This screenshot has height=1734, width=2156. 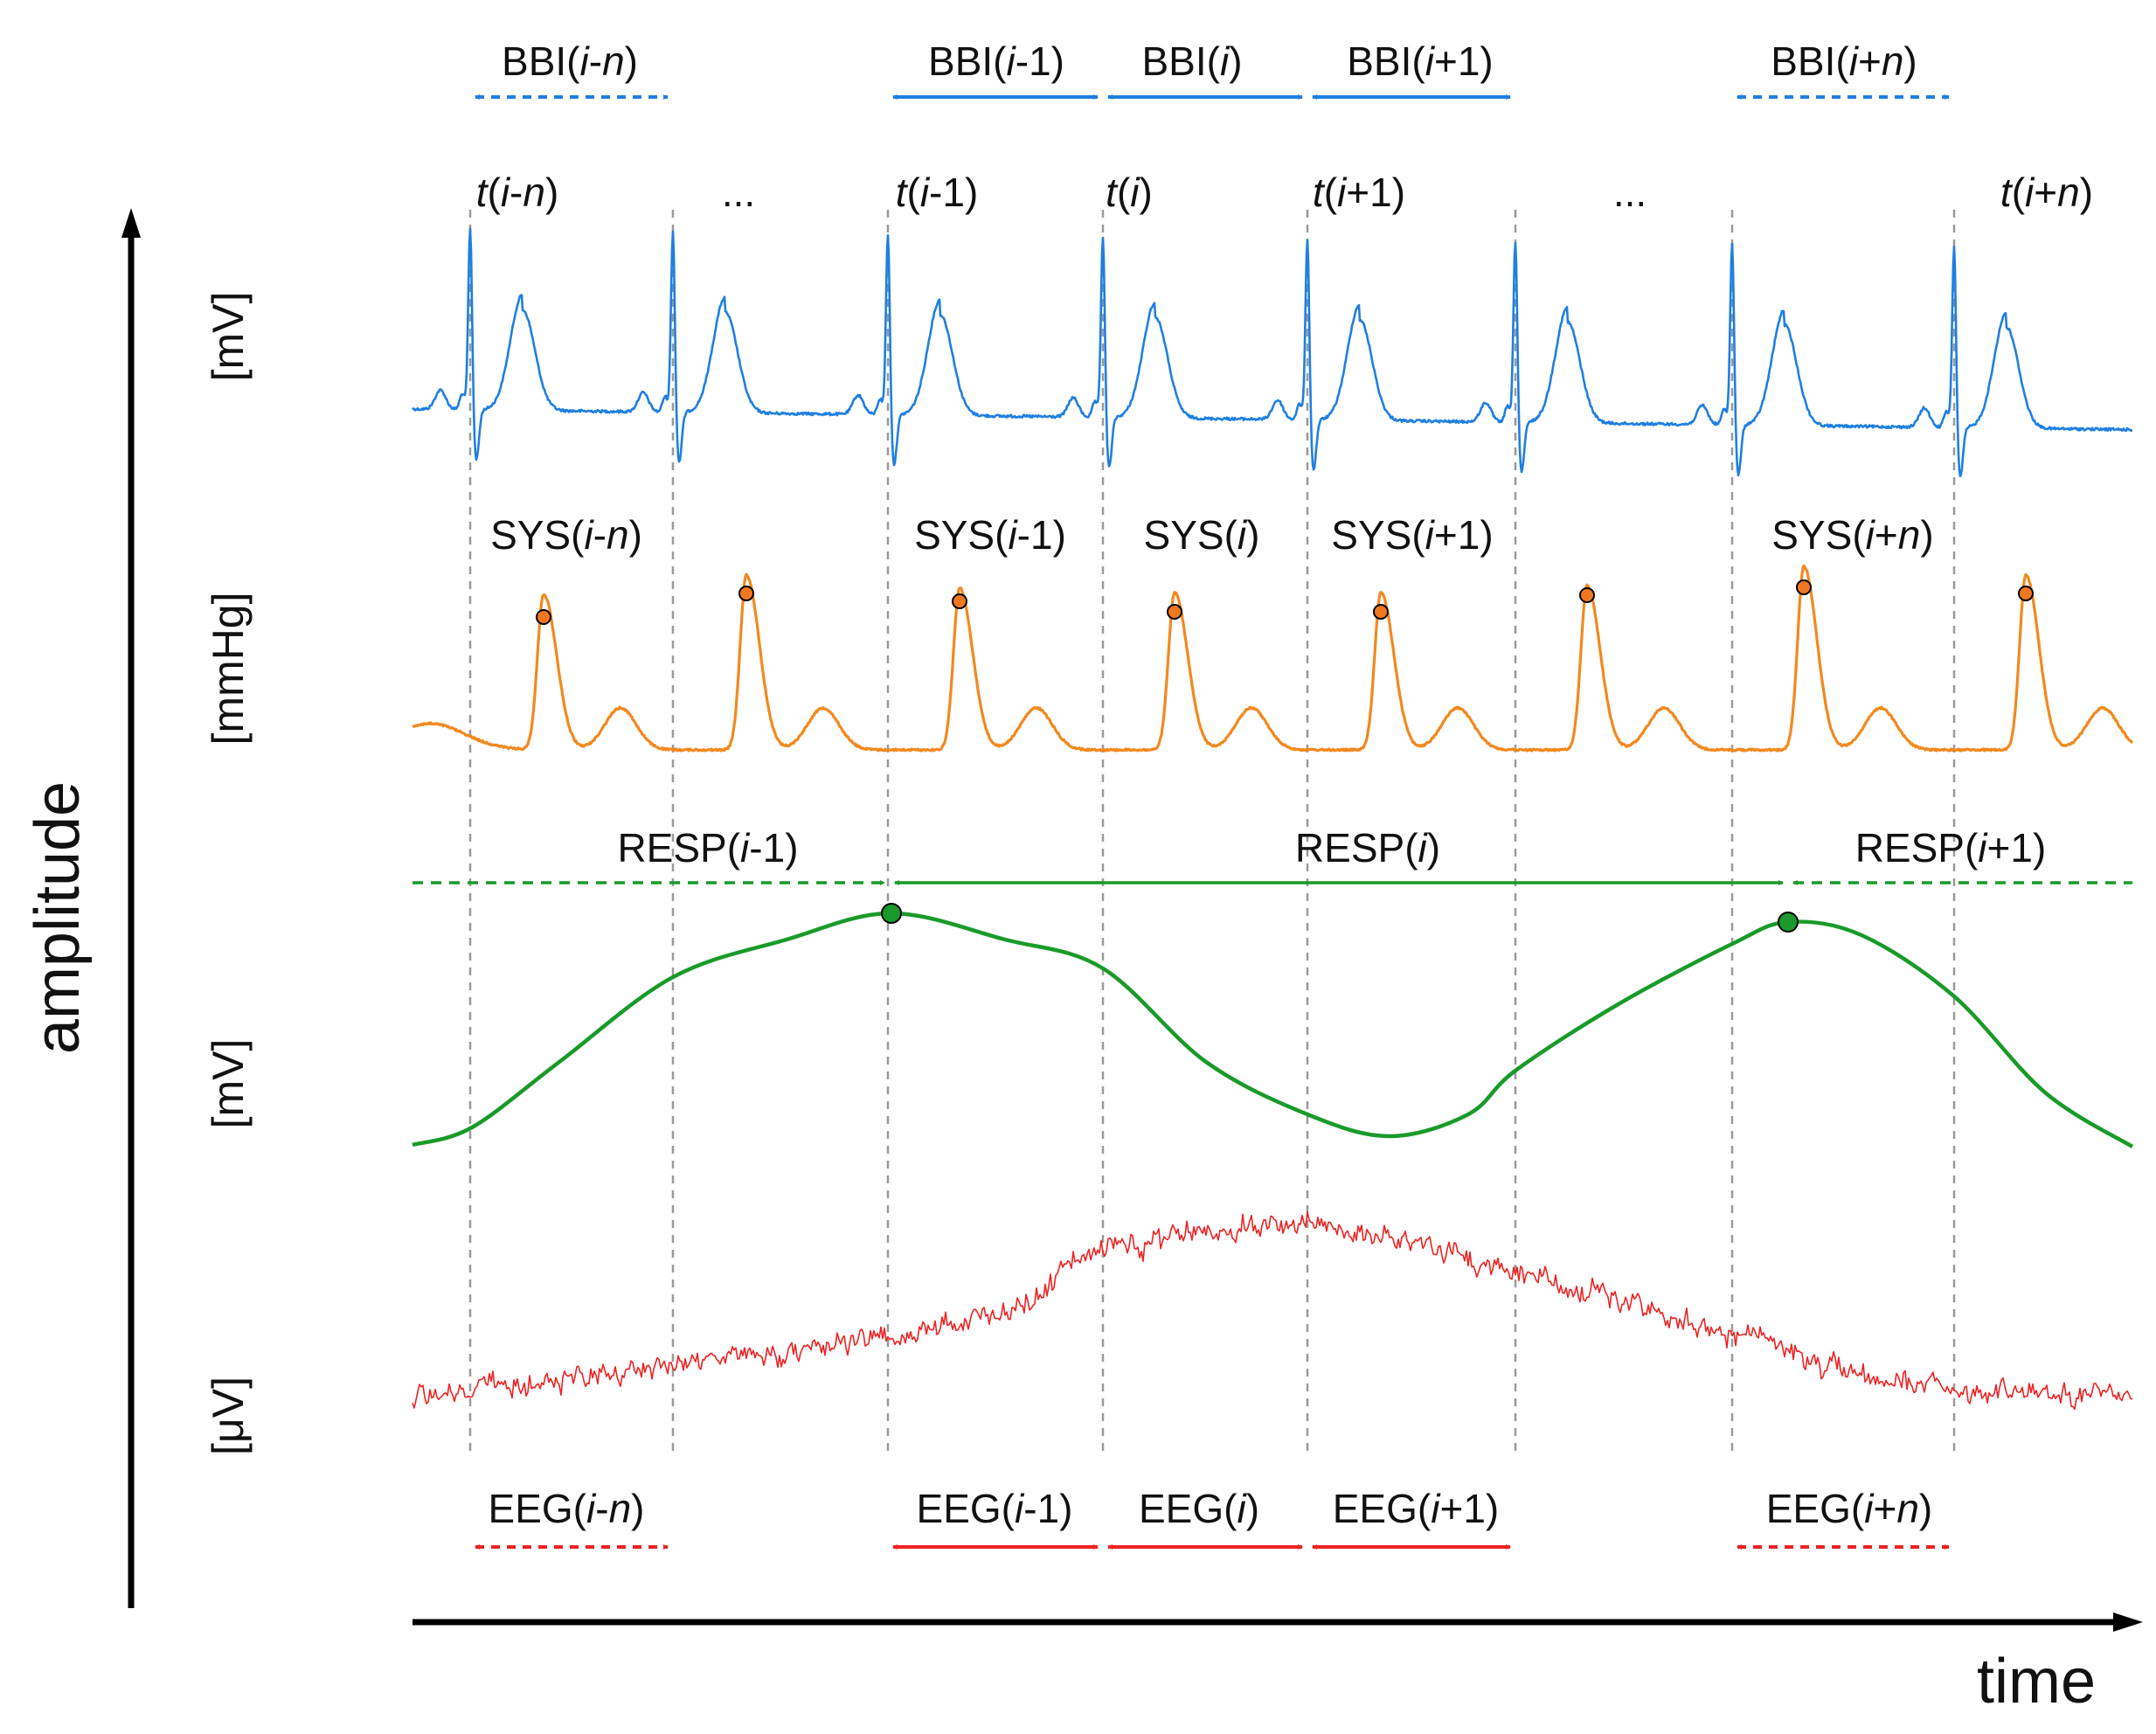 What do you see at coordinates (566, 535) in the screenshot?
I see `sys-label-i-minus-n: SYS(i-n)` at bounding box center [566, 535].